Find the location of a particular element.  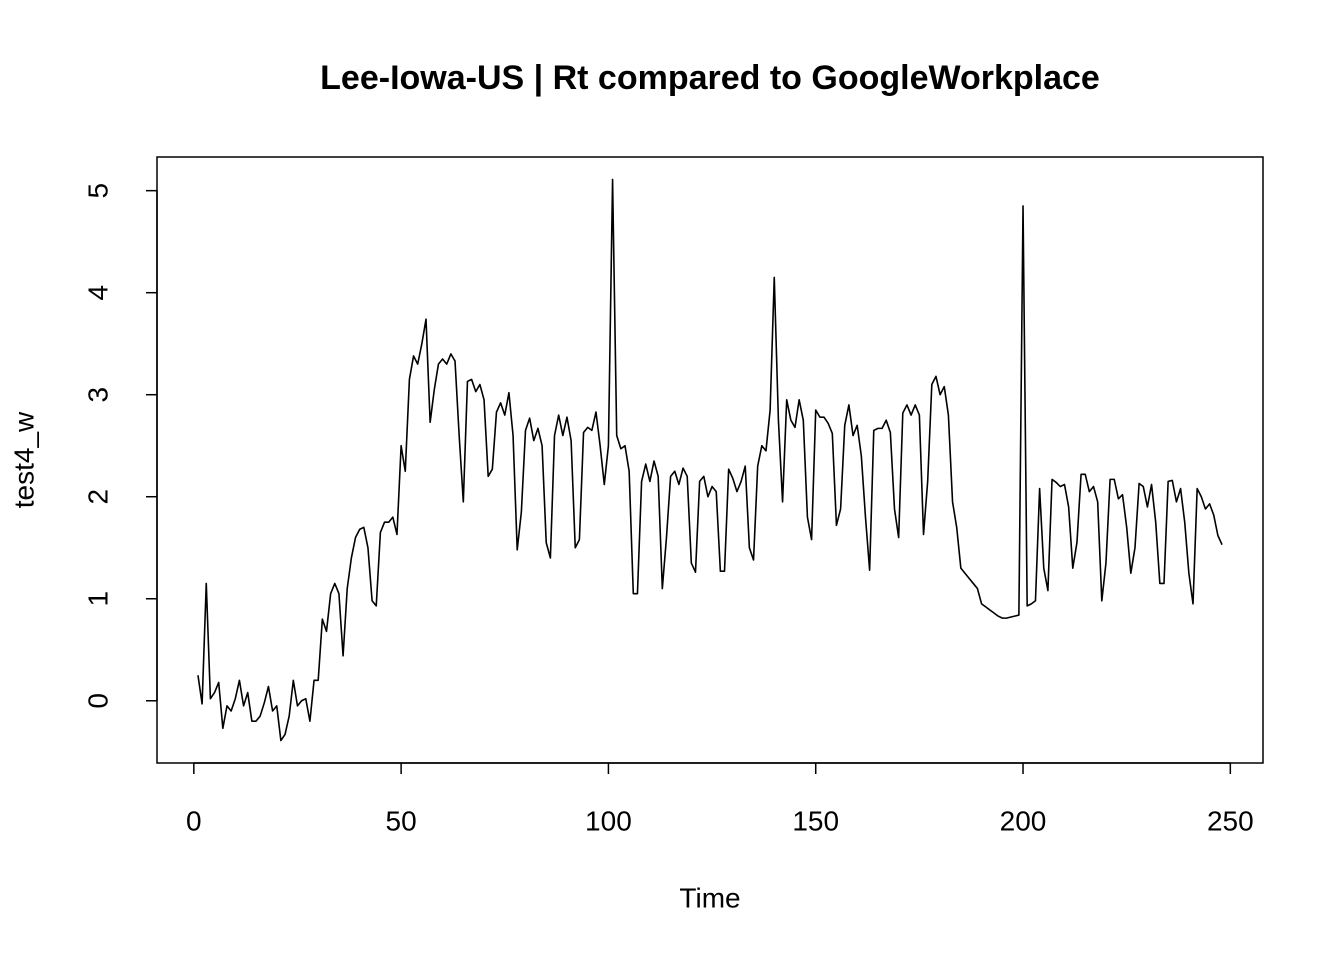

y-tick-label: 3 is located at coordinates (97, 395).